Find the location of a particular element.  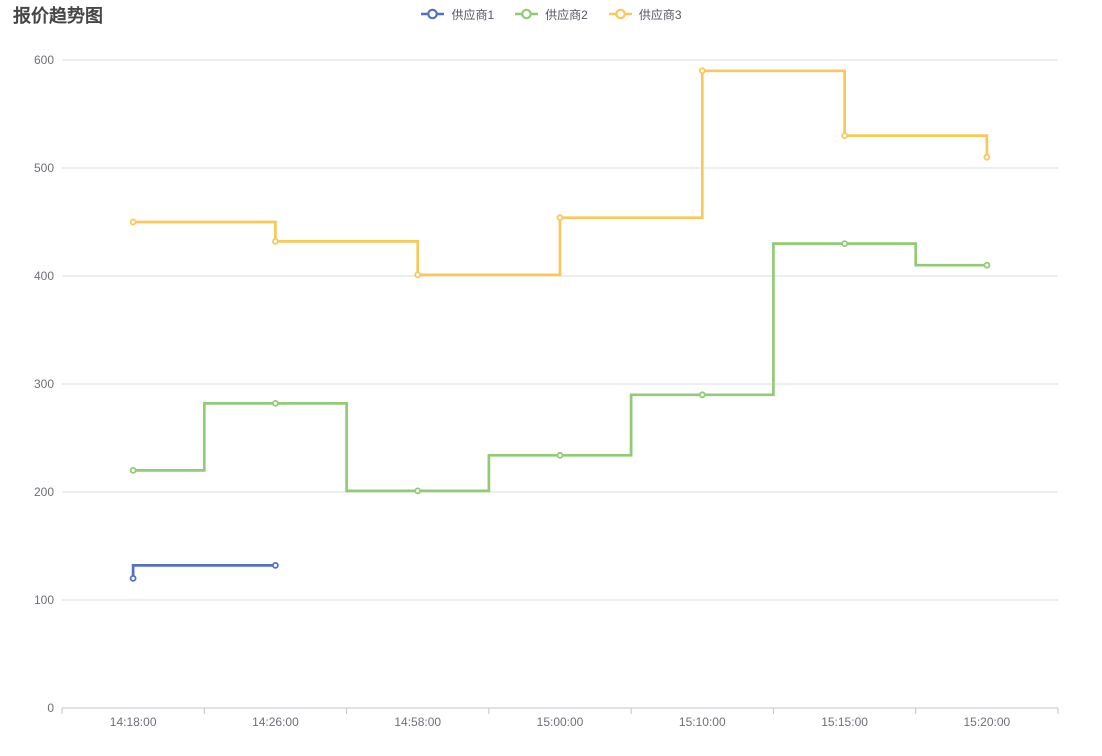

y-axis-label: 100 is located at coordinates (44, 600).